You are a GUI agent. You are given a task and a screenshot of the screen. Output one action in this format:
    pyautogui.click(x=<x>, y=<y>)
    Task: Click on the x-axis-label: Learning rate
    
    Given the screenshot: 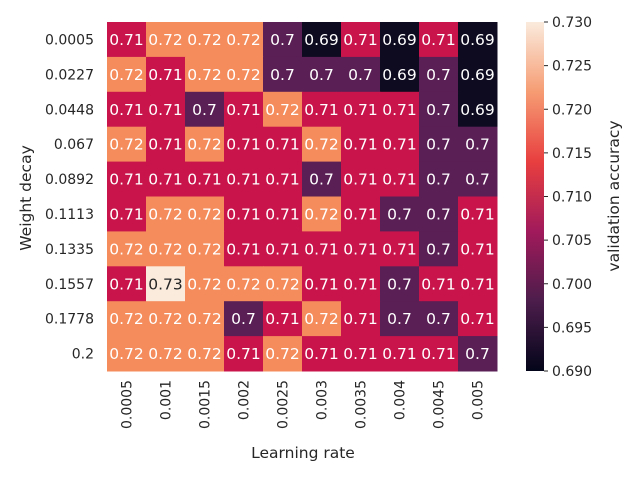 What is the action you would take?
    pyautogui.click(x=303, y=453)
    